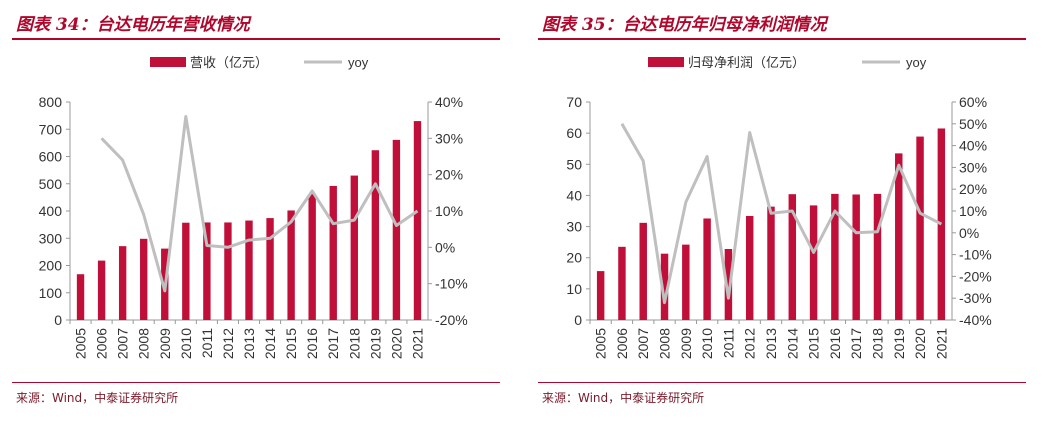 The image size is (1054, 421). What do you see at coordinates (51, 293) in the screenshot?
I see `left-tick-label: 100` at bounding box center [51, 293].